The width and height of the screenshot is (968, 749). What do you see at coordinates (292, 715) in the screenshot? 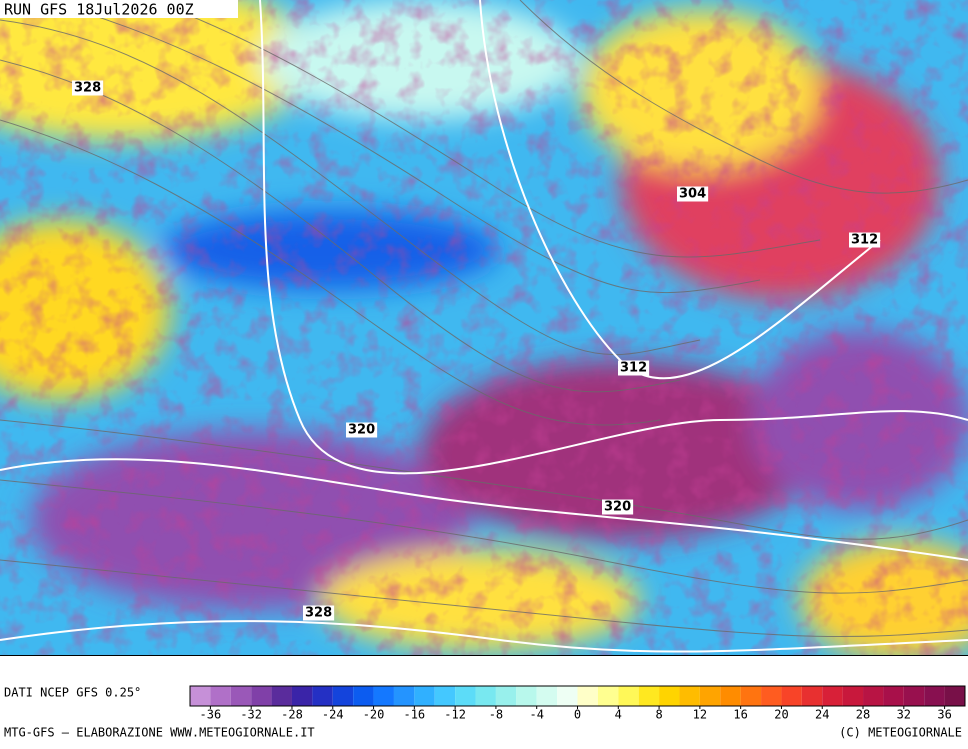
I see `colorbar-tick-label: -28` at bounding box center [292, 715].